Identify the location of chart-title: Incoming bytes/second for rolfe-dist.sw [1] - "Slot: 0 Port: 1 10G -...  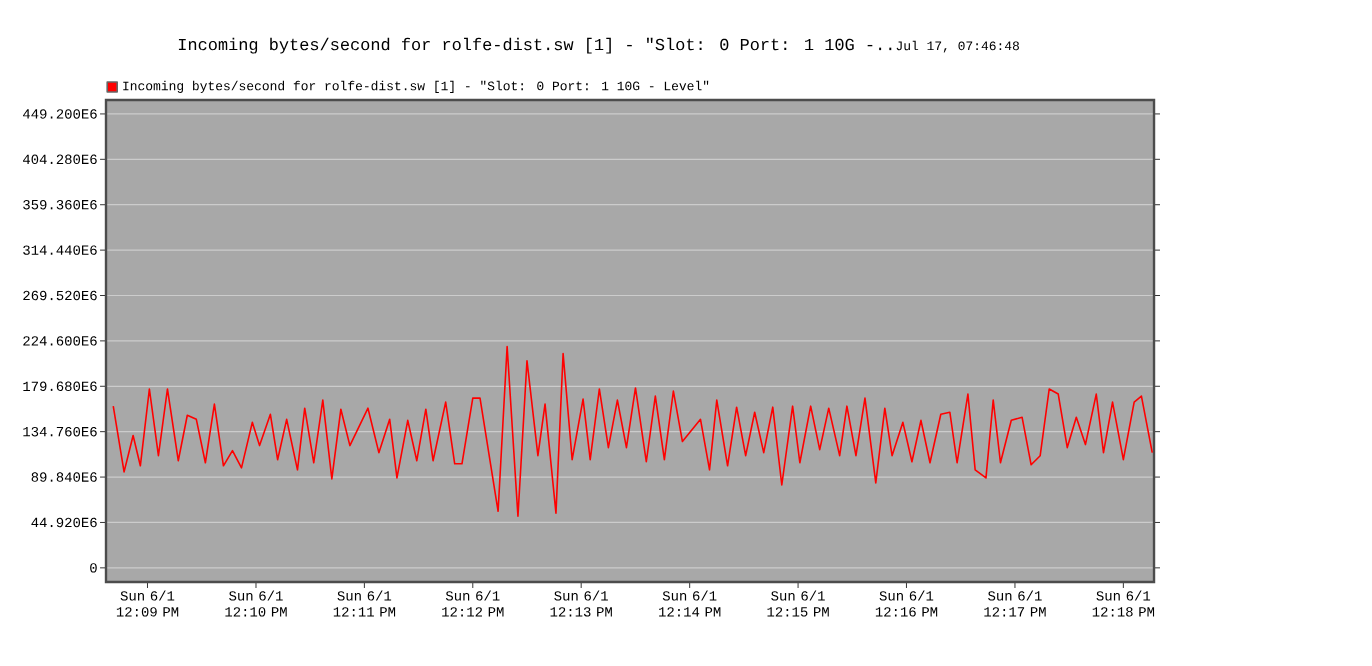
(535, 45).